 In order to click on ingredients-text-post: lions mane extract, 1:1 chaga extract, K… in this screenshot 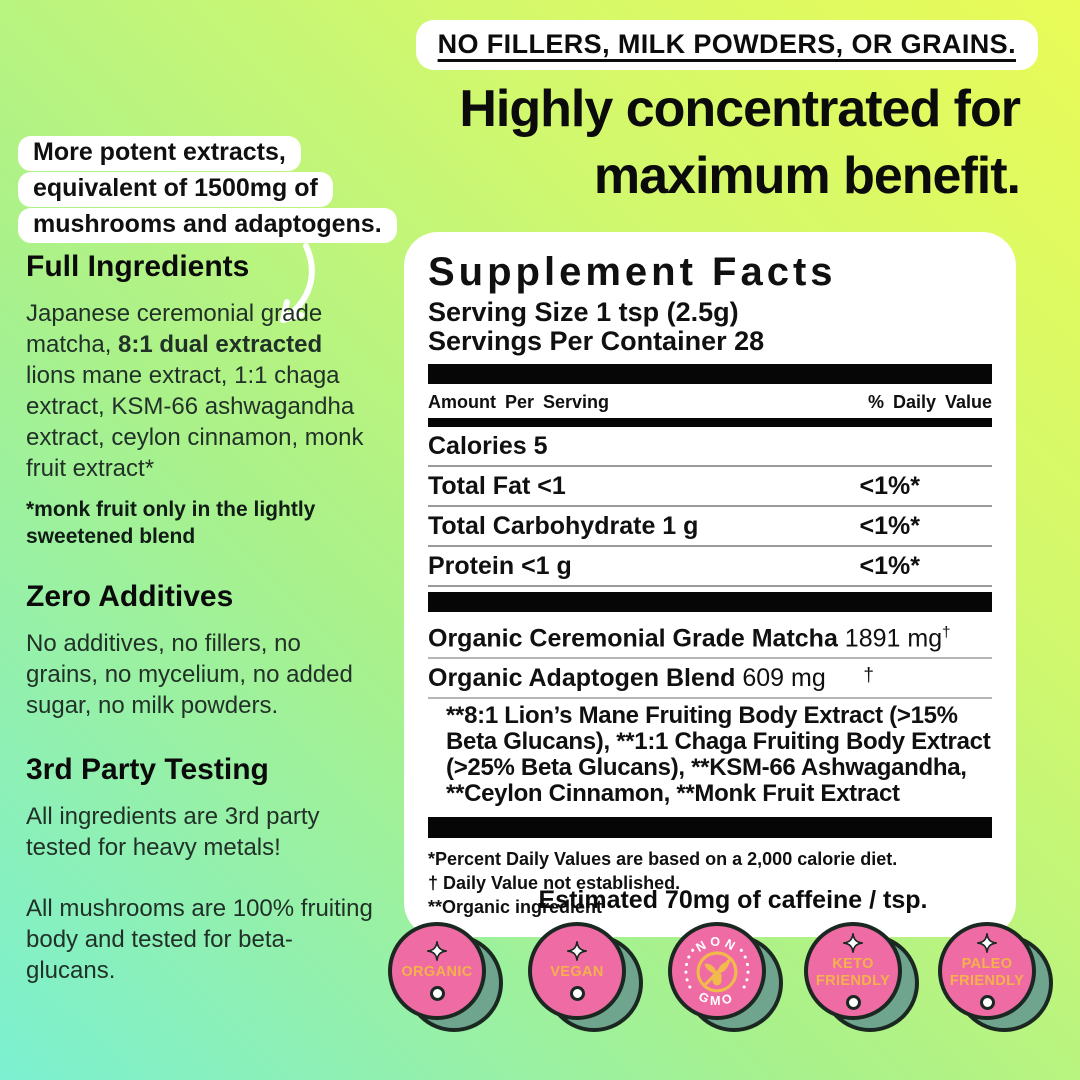, I will do `click(195, 422)`.